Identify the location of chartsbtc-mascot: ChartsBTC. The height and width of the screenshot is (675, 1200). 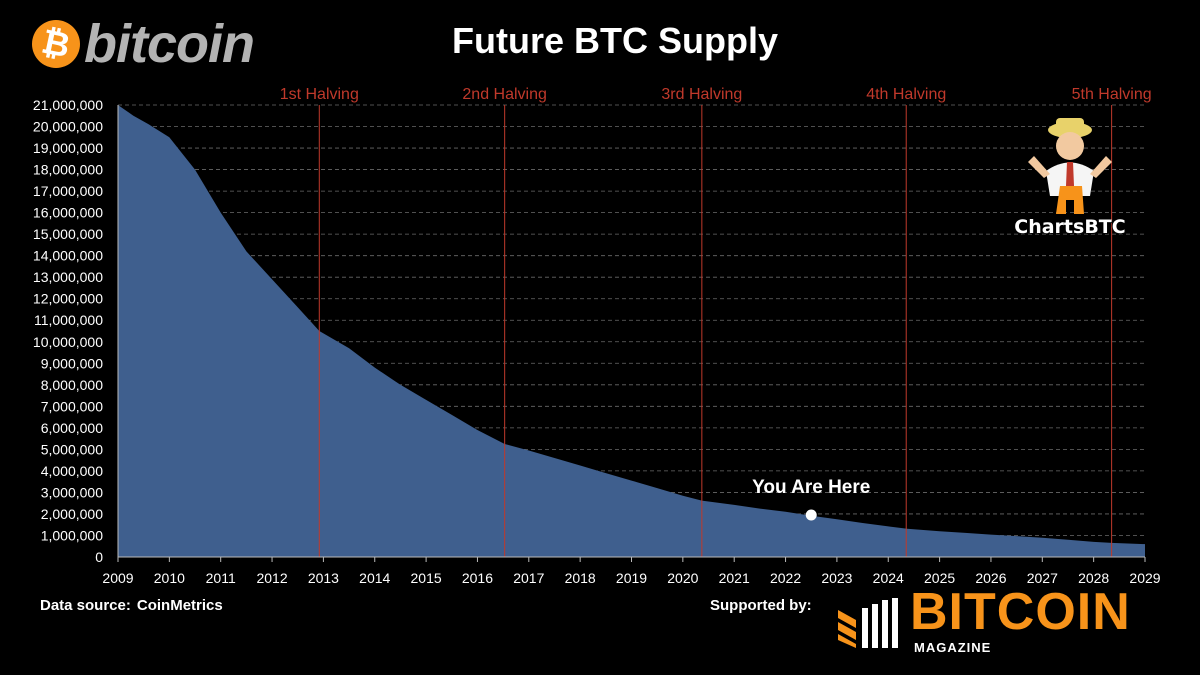
(1070, 178).